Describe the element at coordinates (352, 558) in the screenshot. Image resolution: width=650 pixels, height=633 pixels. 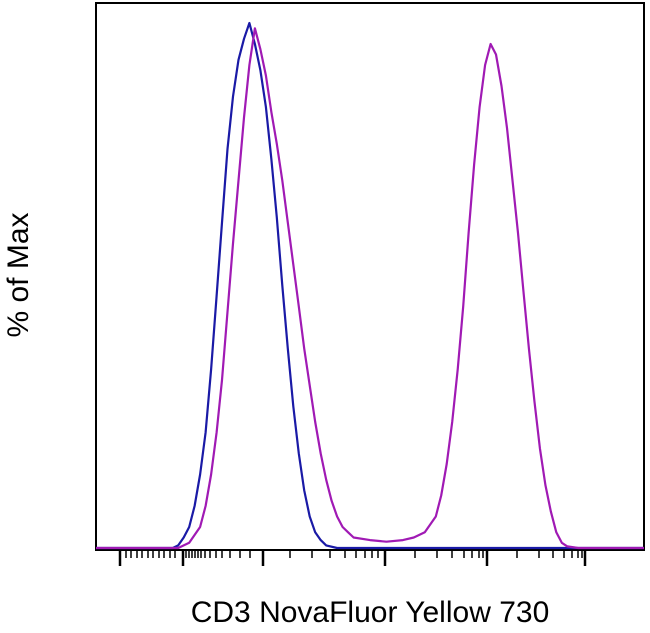
I see `x-axis-ticks` at that location.